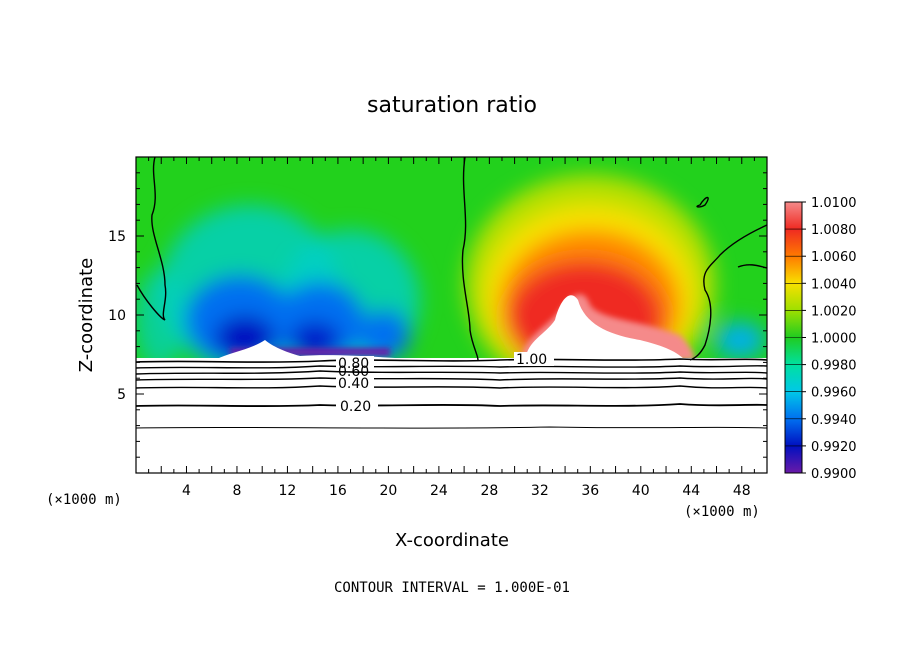  Describe the element at coordinates (452, 540) in the screenshot. I see `x-axis-label: X-coordinate` at that location.